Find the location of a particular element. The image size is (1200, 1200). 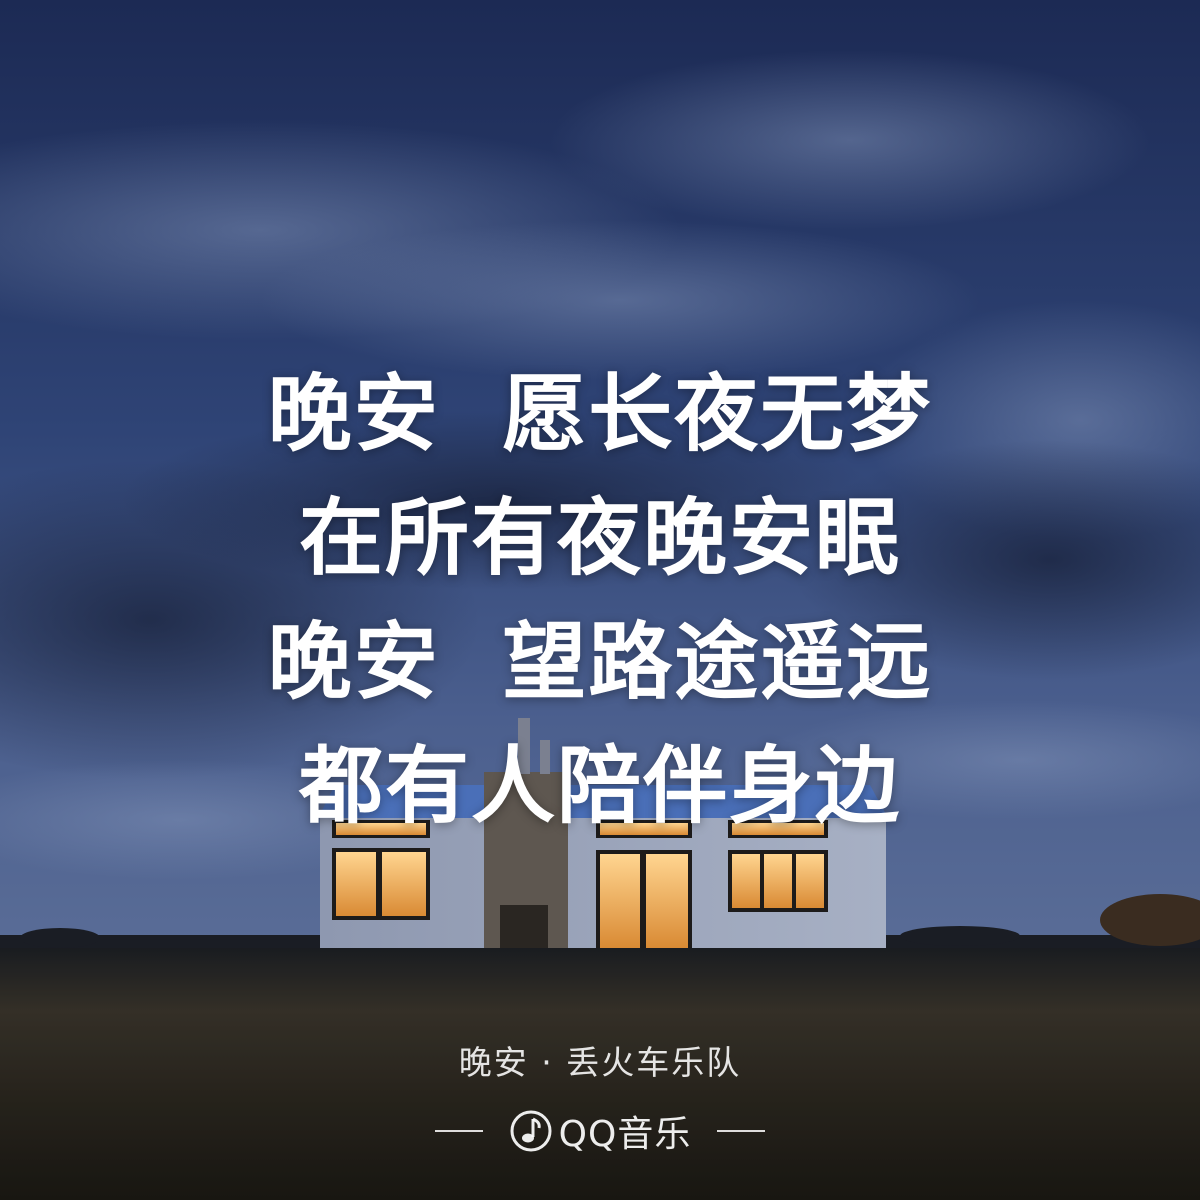

lyric-line: 晚安 愿长夜无梦 is located at coordinates (600, 414).